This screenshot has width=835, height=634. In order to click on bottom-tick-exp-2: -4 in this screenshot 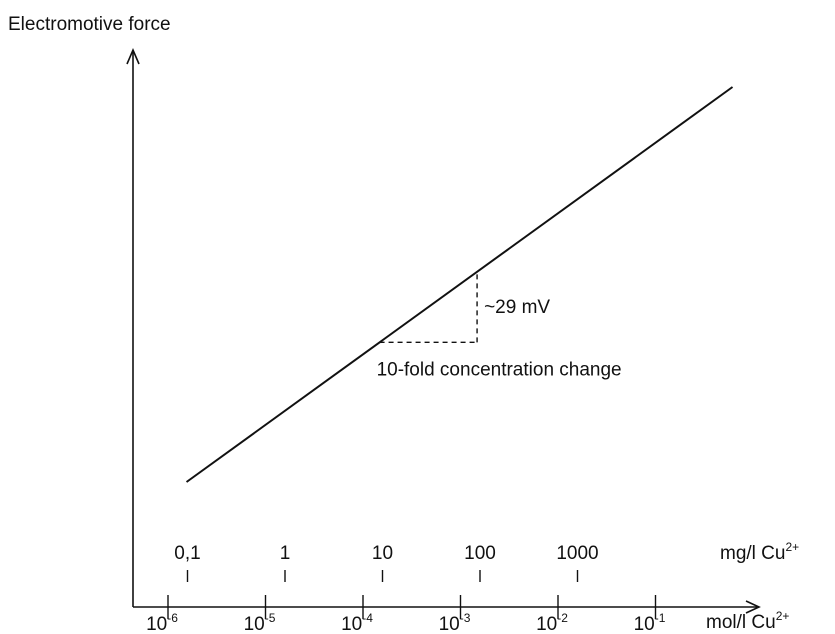, I will do `click(367, 618)`.